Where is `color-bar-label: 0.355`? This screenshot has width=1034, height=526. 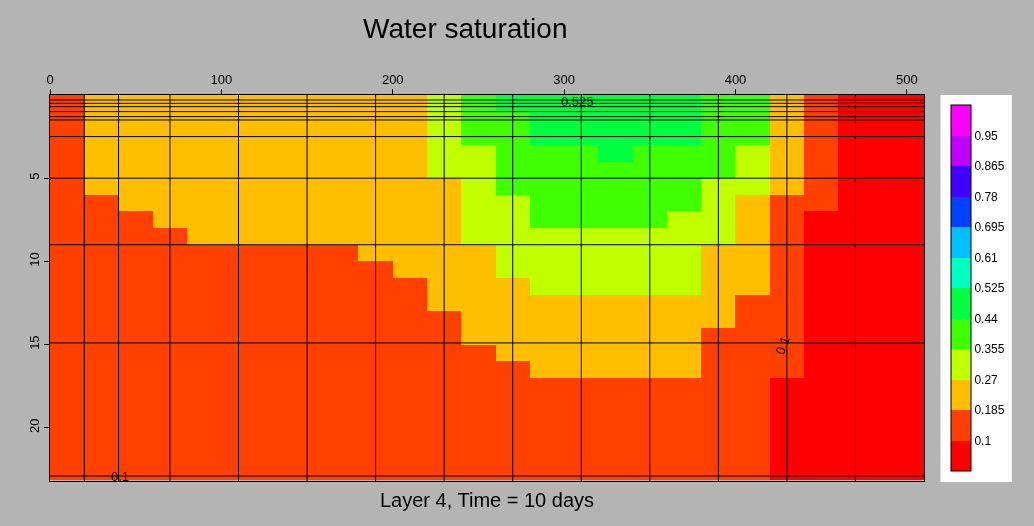
color-bar-label: 0.355 is located at coordinates (989, 349).